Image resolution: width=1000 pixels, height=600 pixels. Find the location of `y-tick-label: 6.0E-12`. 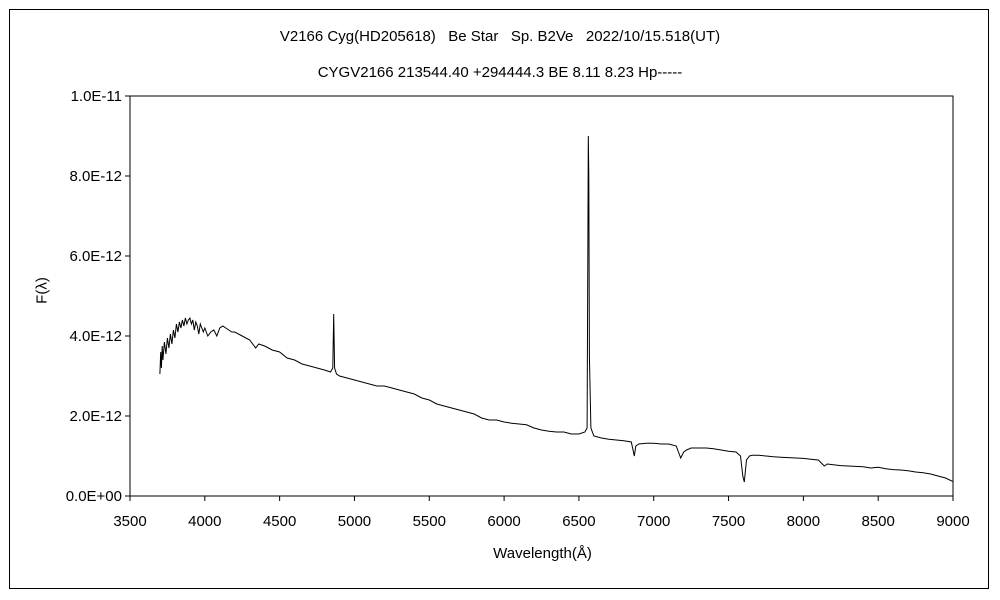

y-tick-label: 6.0E-12 is located at coordinates (95, 256).